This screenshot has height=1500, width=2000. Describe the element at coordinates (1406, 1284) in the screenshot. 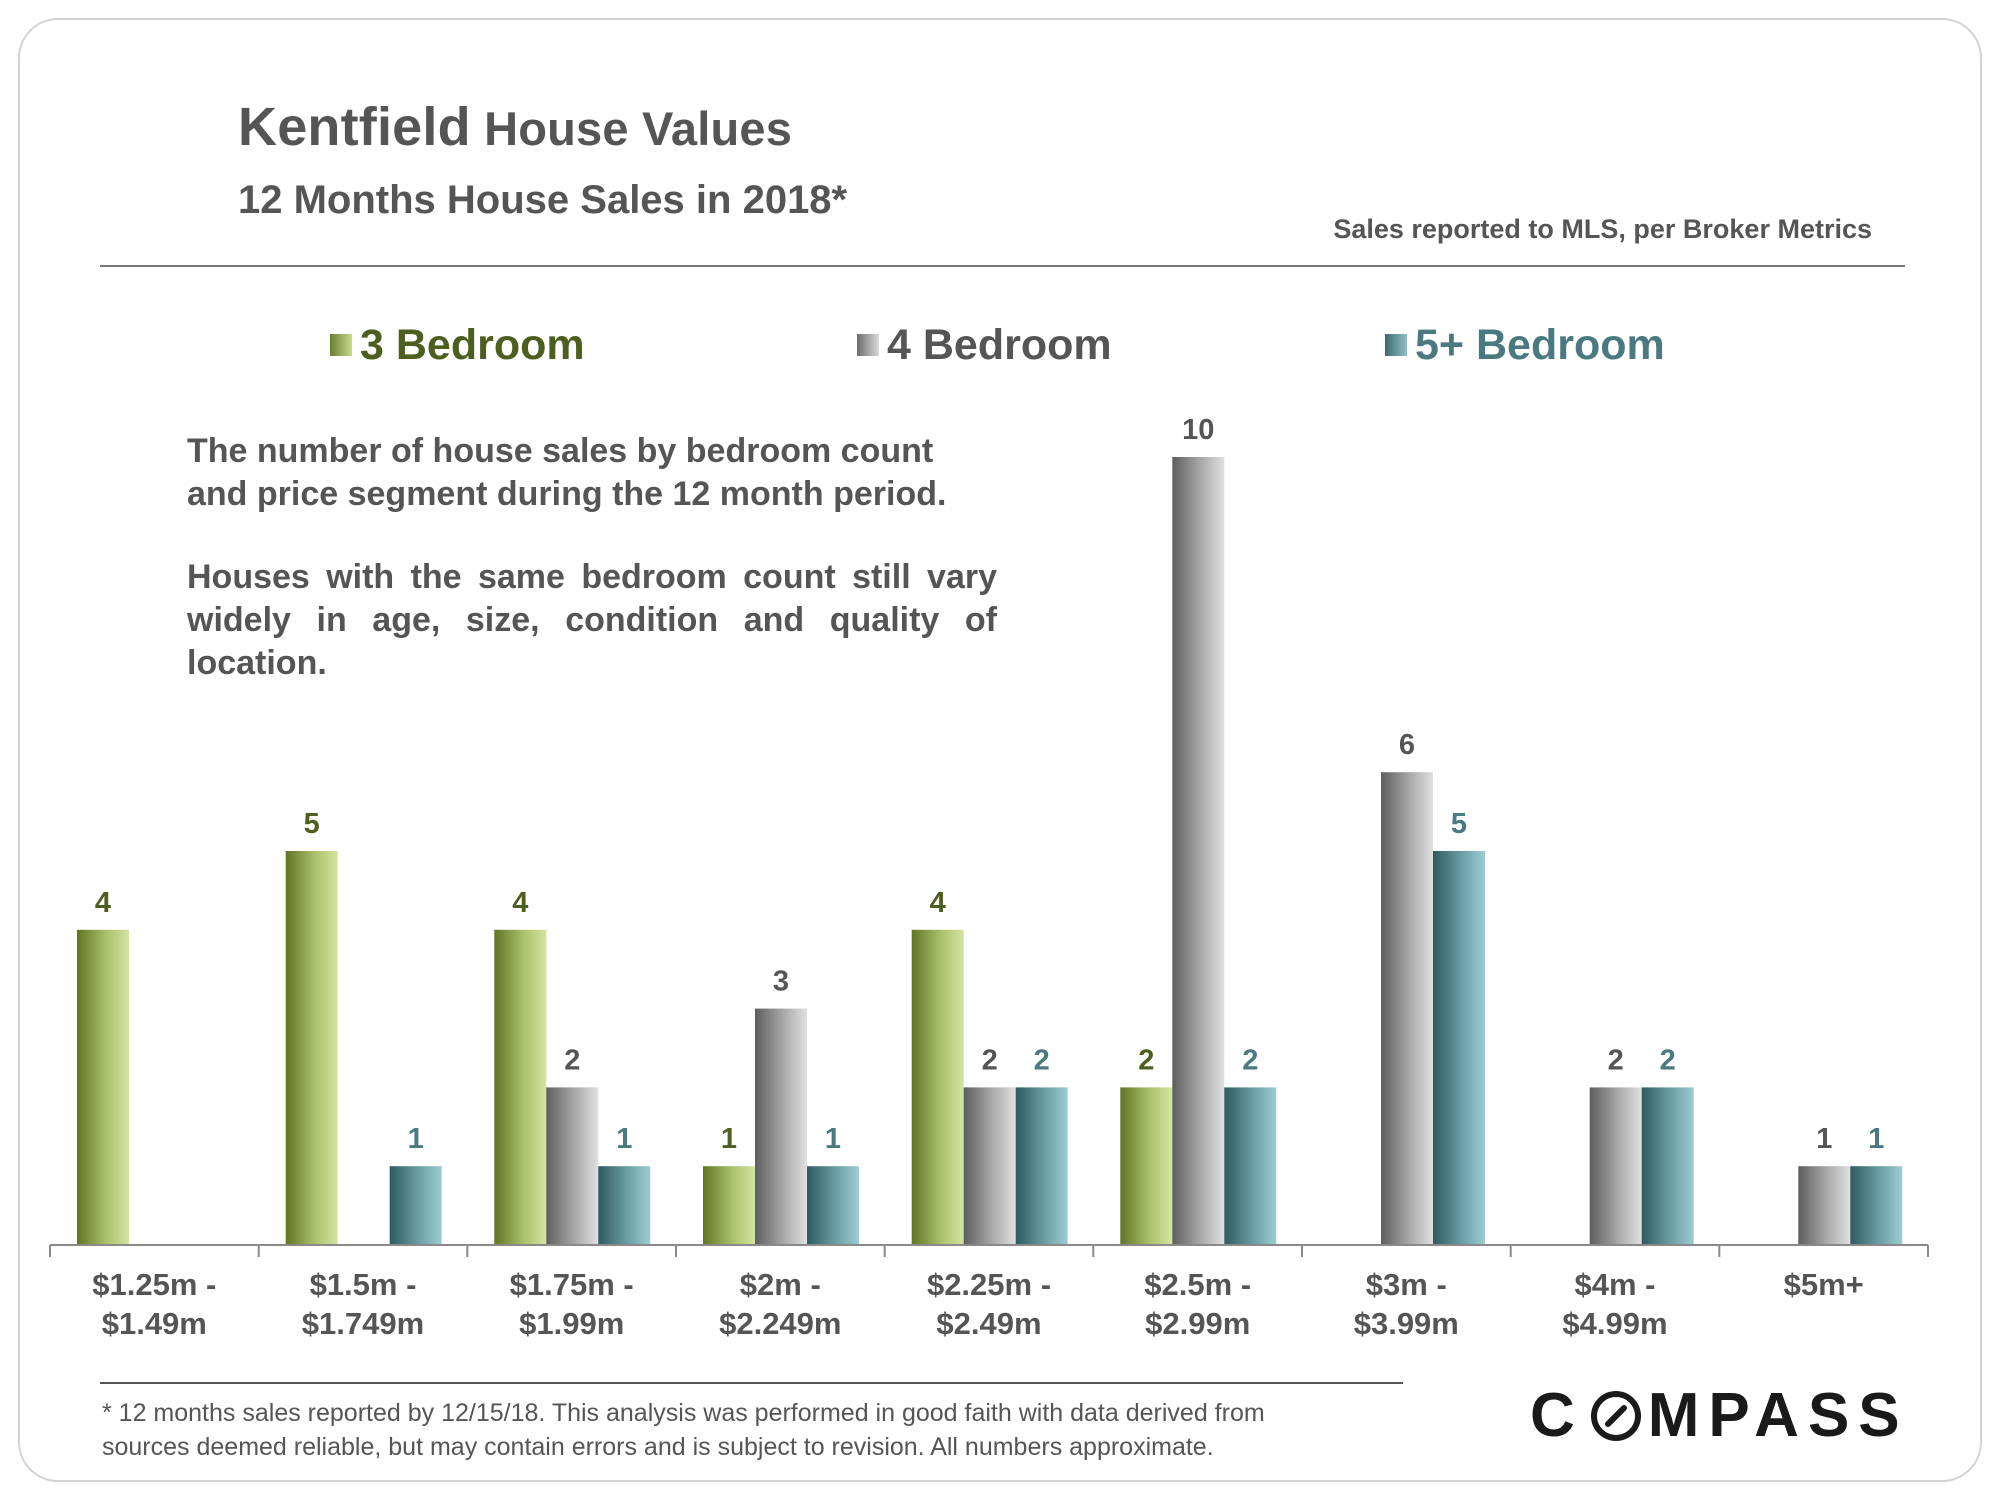

I see `category-label-7-line-1: $3m -` at that location.